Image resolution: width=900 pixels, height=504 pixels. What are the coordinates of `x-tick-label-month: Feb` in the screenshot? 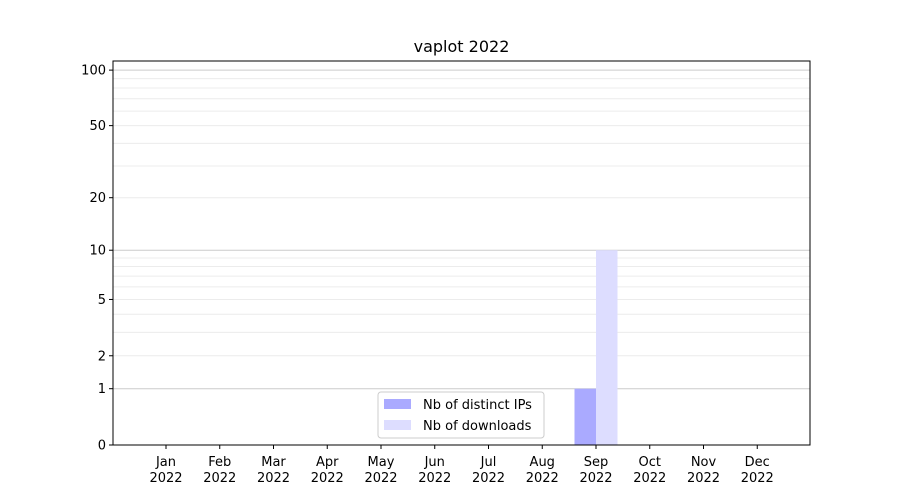 It's located at (219, 462).